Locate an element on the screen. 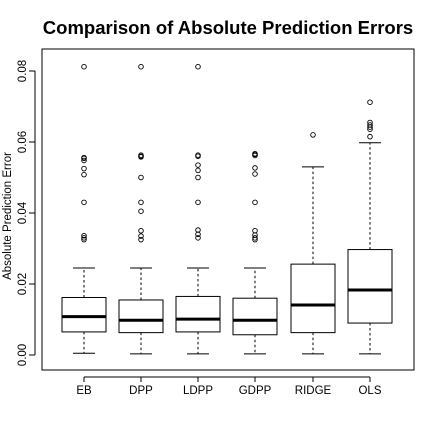 The image size is (436, 436). iqr-box-ldpp is located at coordinates (198, 314).